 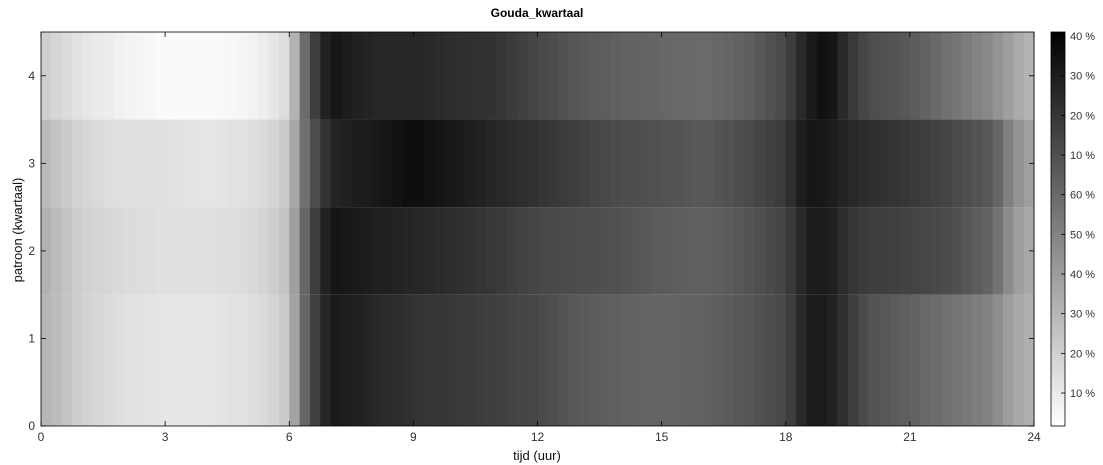 I want to click on y-axis-label: patroon (kwartaal), so click(x=17, y=230).